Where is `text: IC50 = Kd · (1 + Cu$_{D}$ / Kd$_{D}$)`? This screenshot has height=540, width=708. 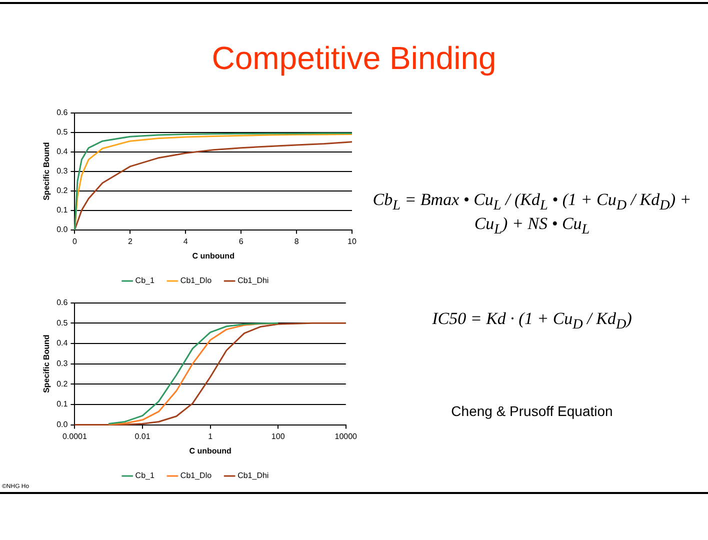
text: IC50 = Kd · (1 + Cu$_{D}$ / Kd$_{D}$) is located at coordinates (532, 321).